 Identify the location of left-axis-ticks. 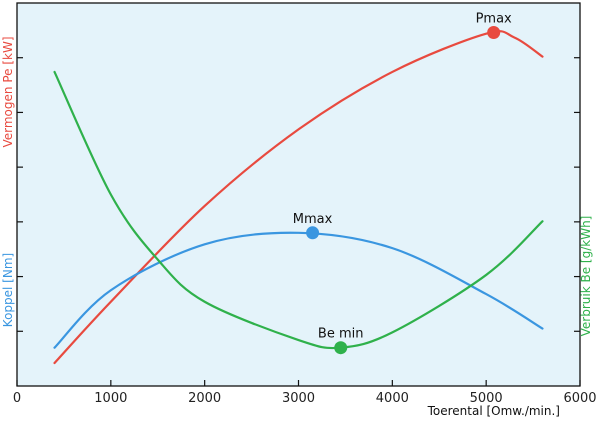
(20, 194).